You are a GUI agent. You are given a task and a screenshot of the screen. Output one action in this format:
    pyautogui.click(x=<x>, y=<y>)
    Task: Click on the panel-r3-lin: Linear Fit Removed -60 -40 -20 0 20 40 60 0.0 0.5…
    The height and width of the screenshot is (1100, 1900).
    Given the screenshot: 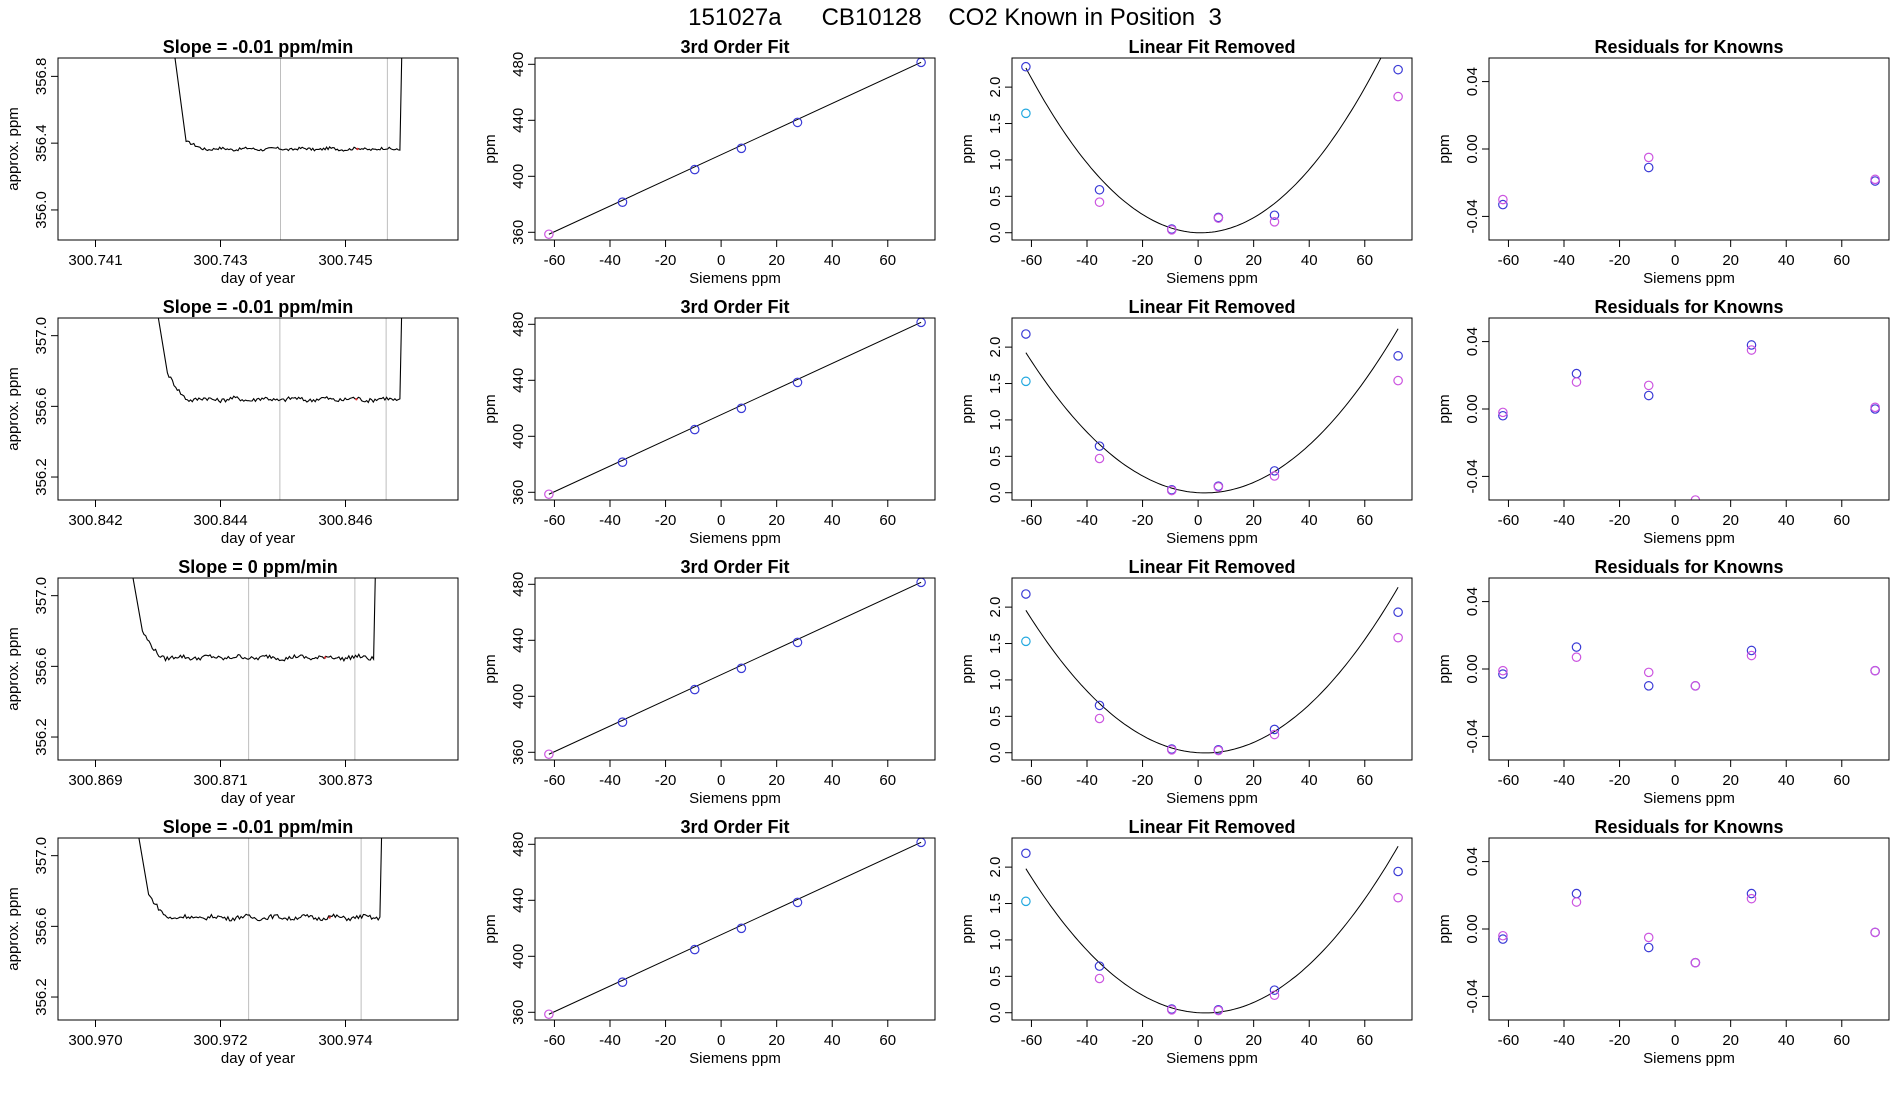 What is the action you would take?
    pyautogui.click(x=1186, y=682)
    